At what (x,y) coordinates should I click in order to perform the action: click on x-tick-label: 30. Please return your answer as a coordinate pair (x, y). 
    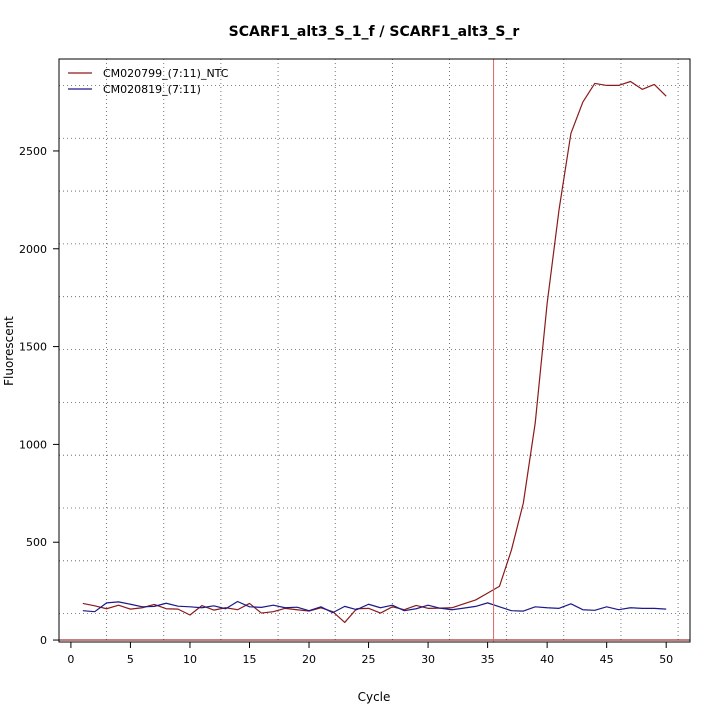
    Looking at the image, I should click on (428, 659).